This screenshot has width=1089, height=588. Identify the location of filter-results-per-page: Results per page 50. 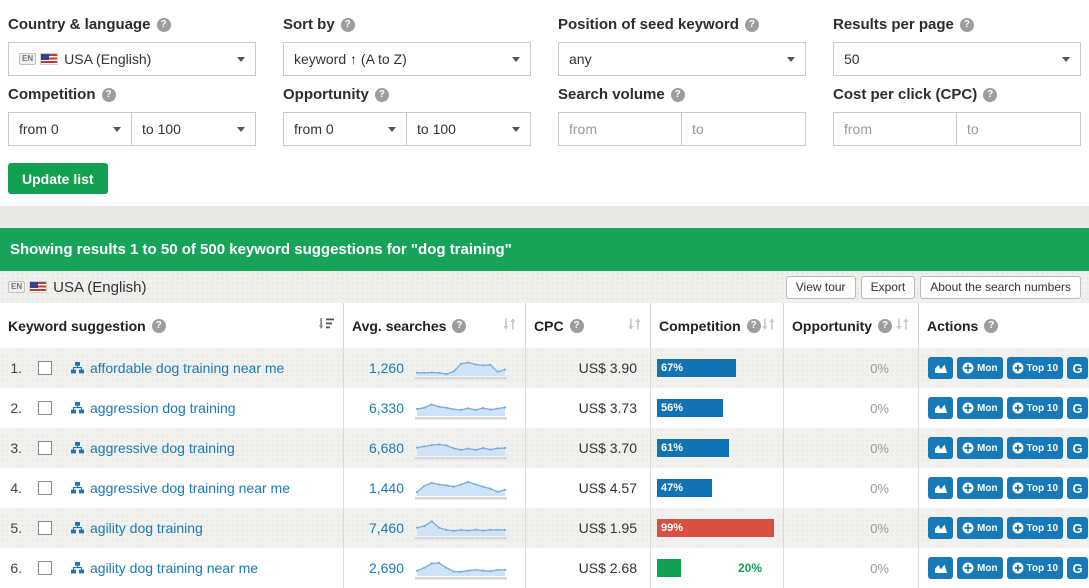
(957, 41).